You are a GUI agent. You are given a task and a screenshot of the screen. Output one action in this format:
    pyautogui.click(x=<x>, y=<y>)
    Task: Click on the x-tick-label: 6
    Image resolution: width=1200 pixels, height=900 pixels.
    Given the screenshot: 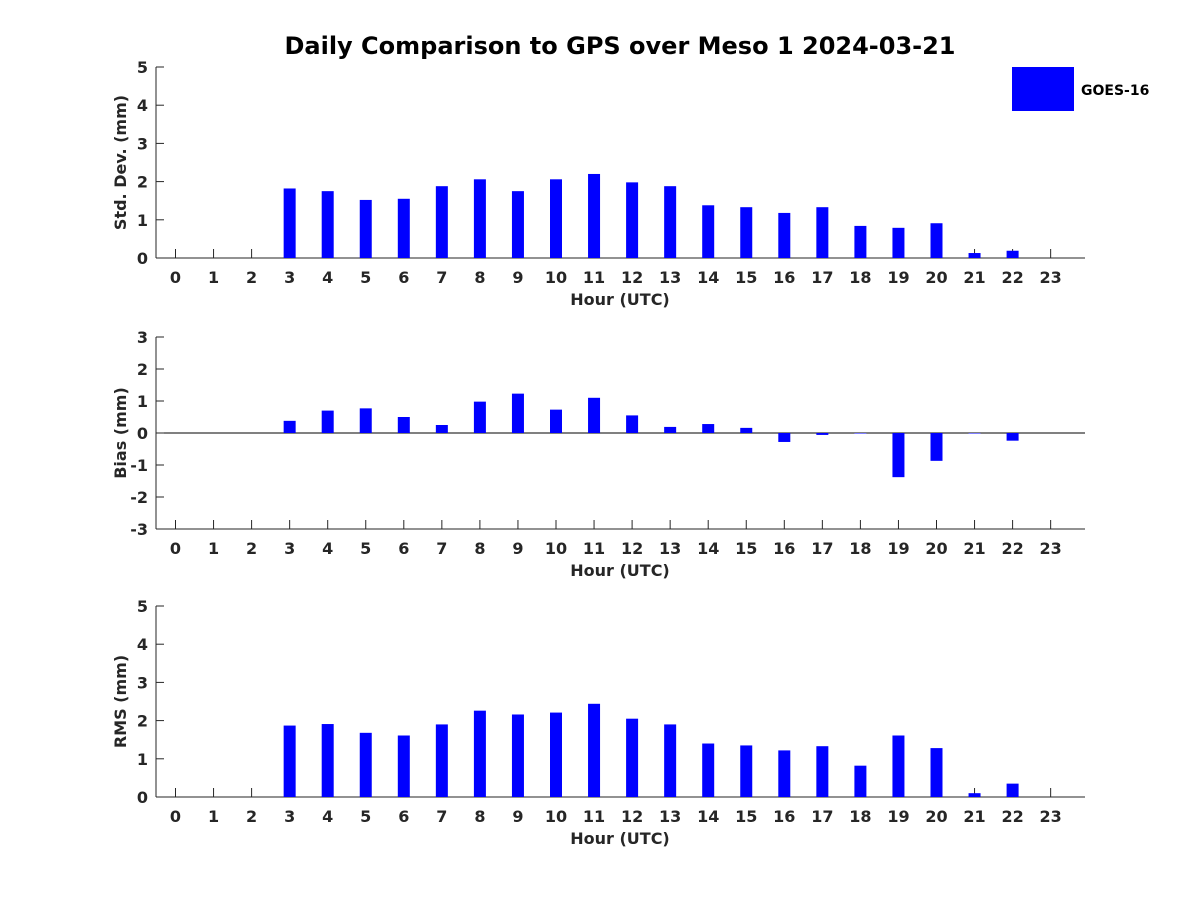 What is the action you would take?
    pyautogui.click(x=403, y=816)
    